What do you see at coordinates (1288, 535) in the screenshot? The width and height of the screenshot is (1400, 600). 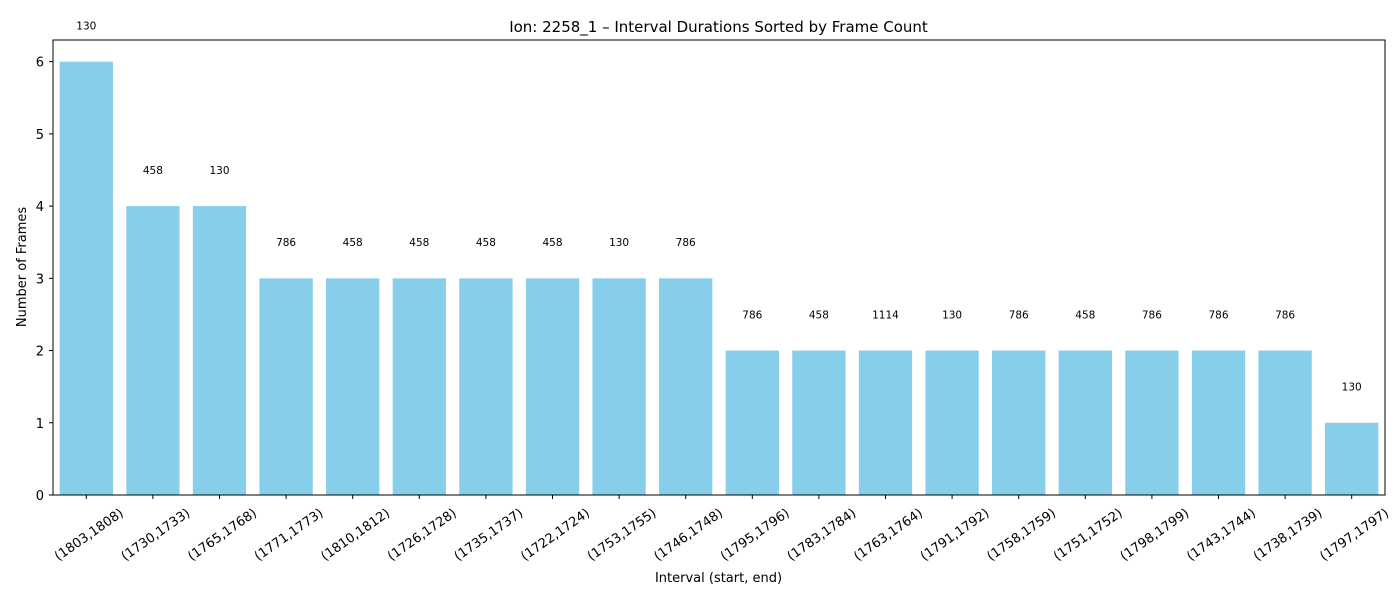 I see `x-tick-label: (1738,1739)` at bounding box center [1288, 535].